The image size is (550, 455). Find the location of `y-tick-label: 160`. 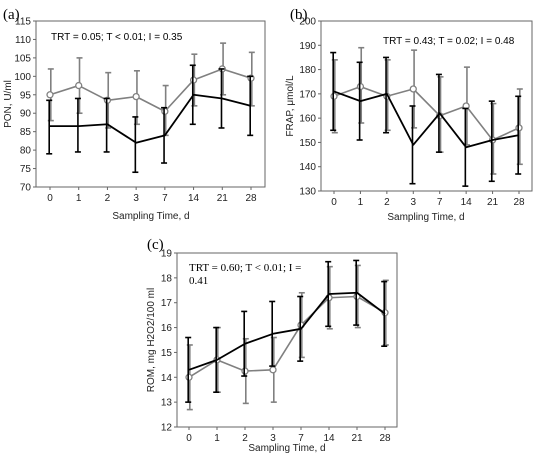

y-tick-label: 160 is located at coordinates (307, 119).